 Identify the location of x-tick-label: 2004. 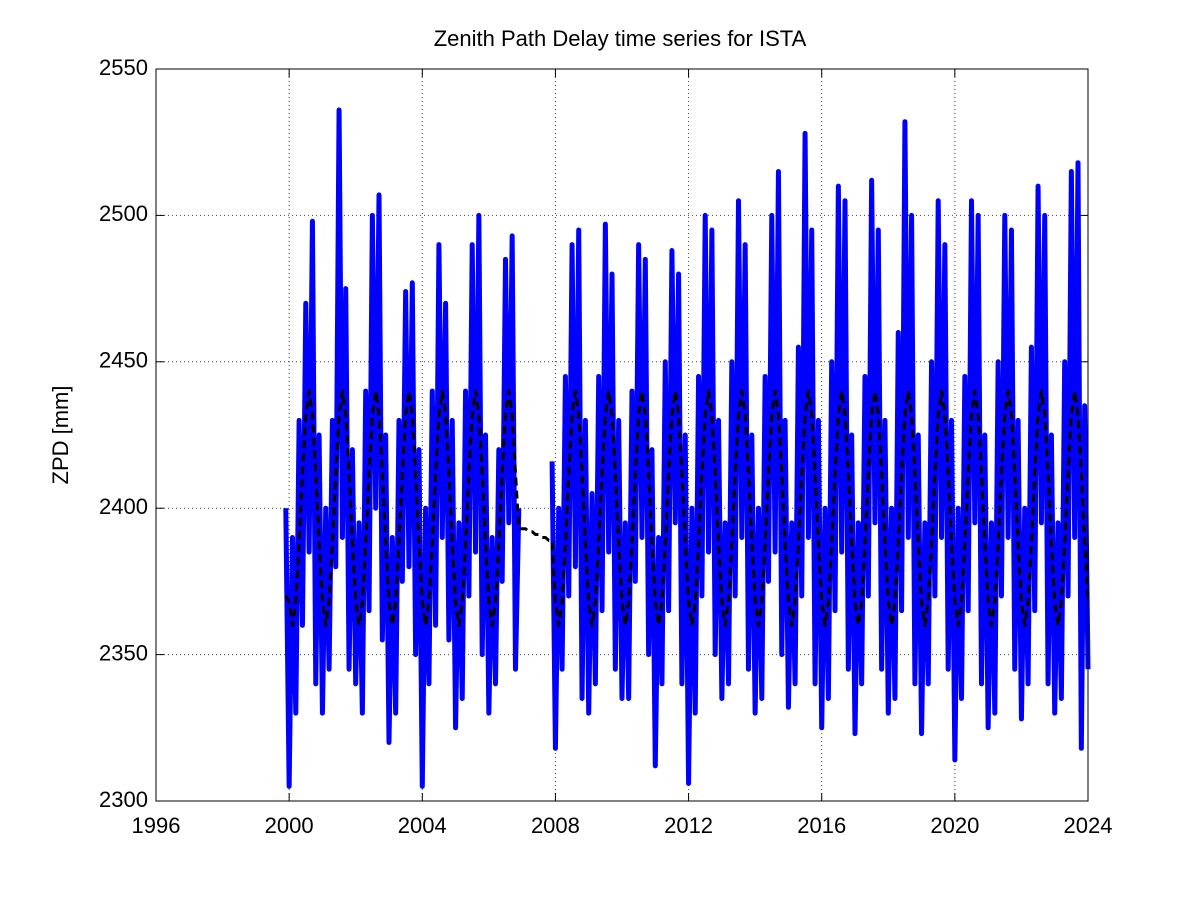
(422, 825).